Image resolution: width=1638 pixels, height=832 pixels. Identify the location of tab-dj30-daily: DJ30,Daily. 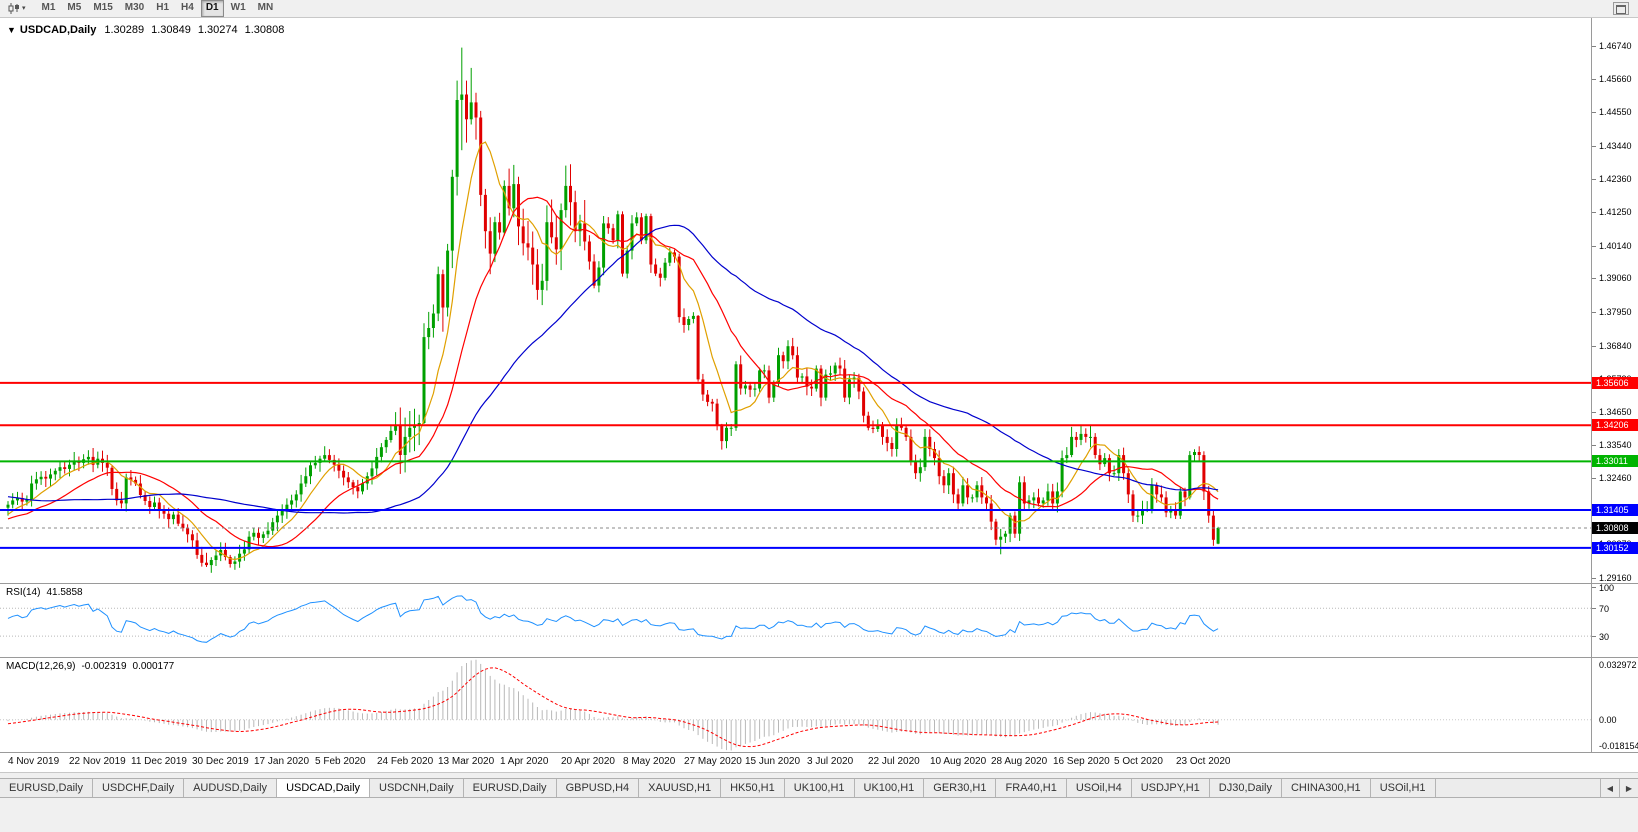
(1245, 788).